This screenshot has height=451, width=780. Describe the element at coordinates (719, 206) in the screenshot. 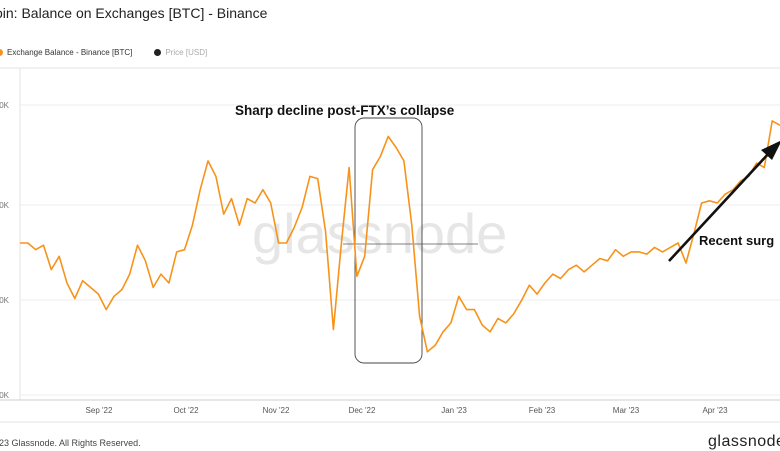

I see `surge-arrow-shaft` at that location.